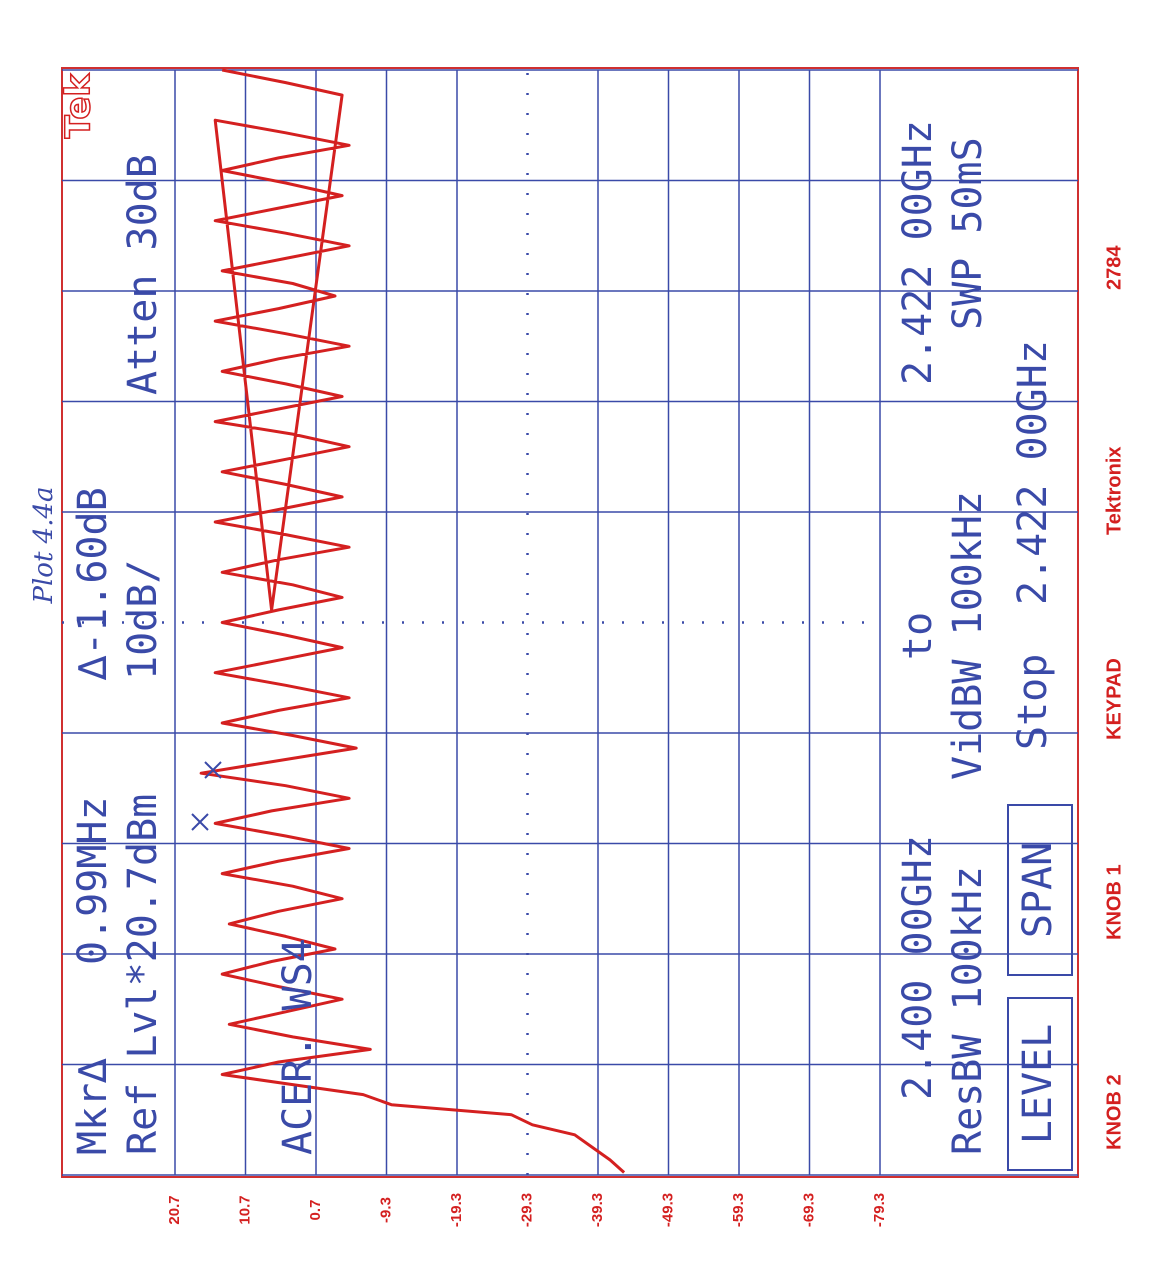 This screenshot has width=1158, height=1264. I want to click on marker-symbols, so click(206, 796).